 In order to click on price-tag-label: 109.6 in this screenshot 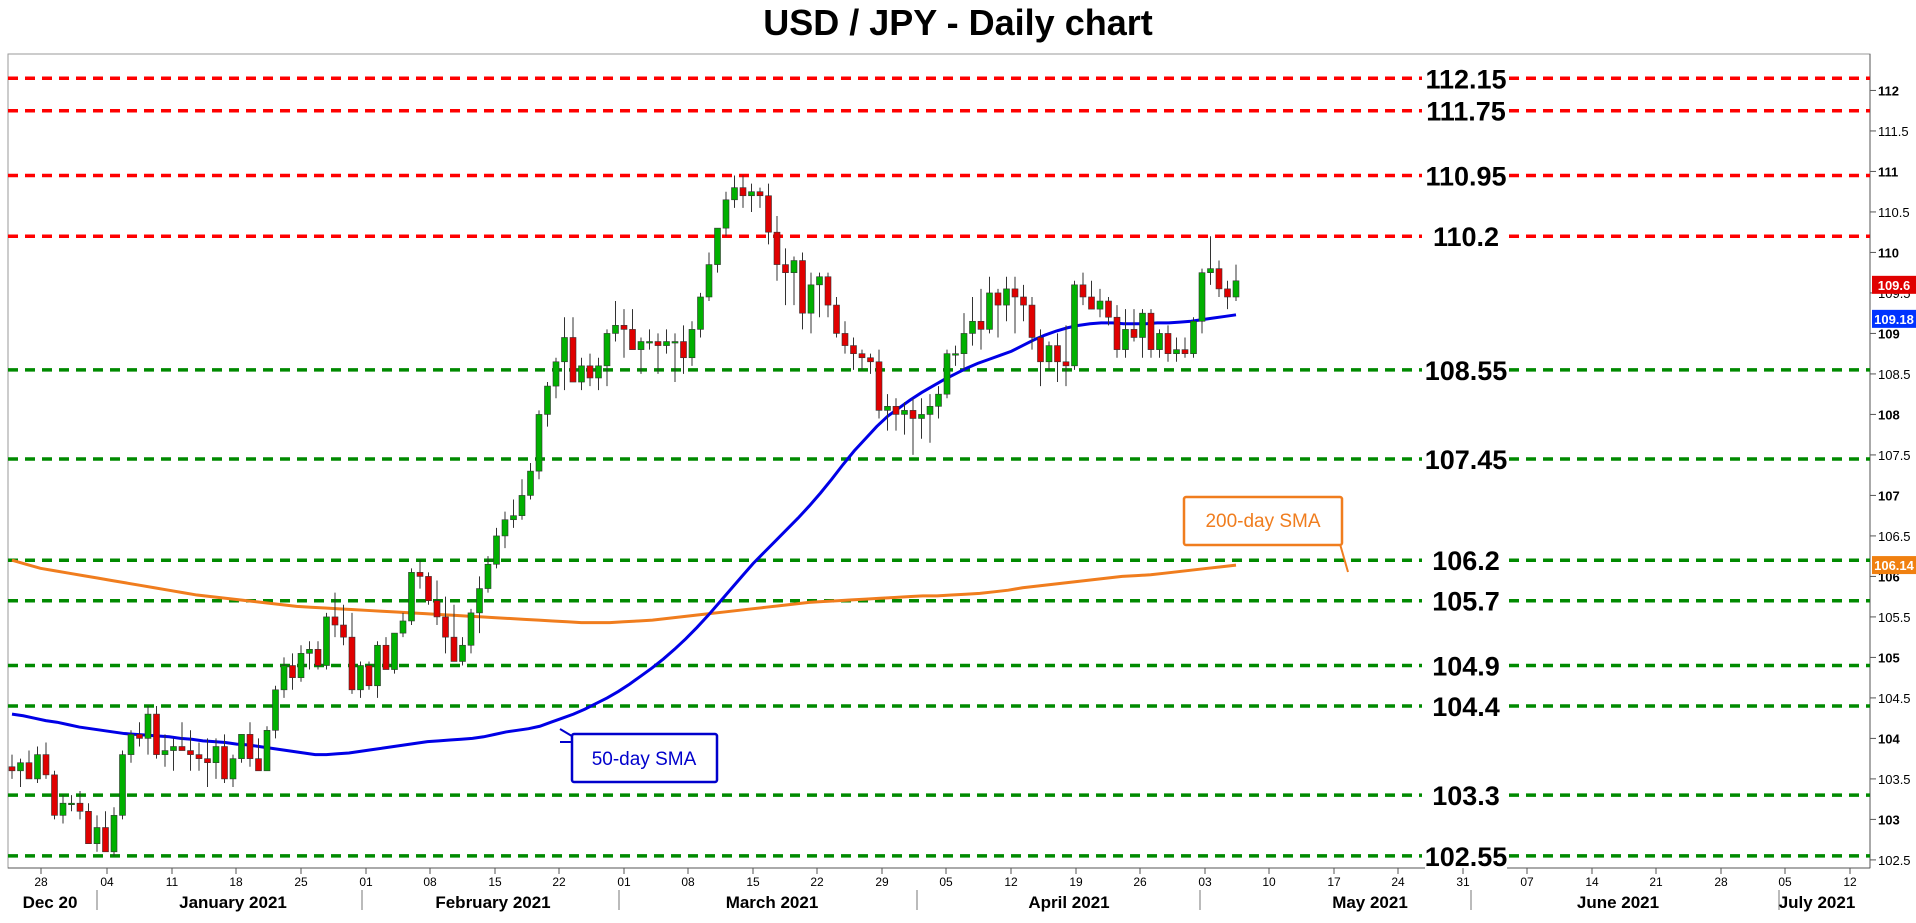, I will do `click(1894, 285)`.